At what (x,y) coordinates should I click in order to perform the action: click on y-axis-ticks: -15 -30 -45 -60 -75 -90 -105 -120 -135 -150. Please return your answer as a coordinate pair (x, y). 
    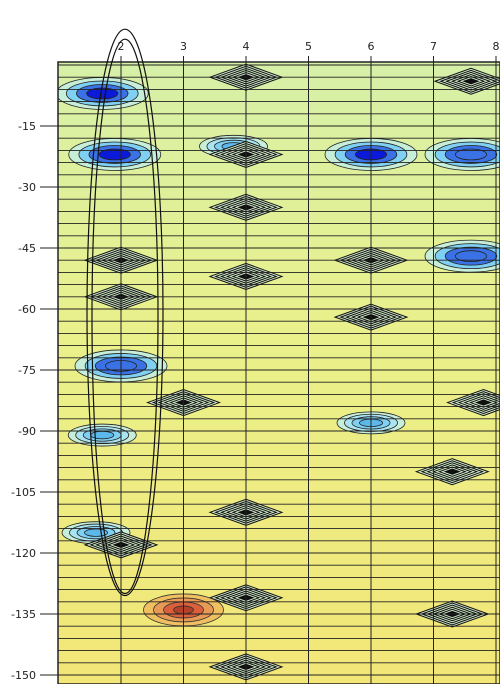
    Looking at the image, I should click on (34, 401).